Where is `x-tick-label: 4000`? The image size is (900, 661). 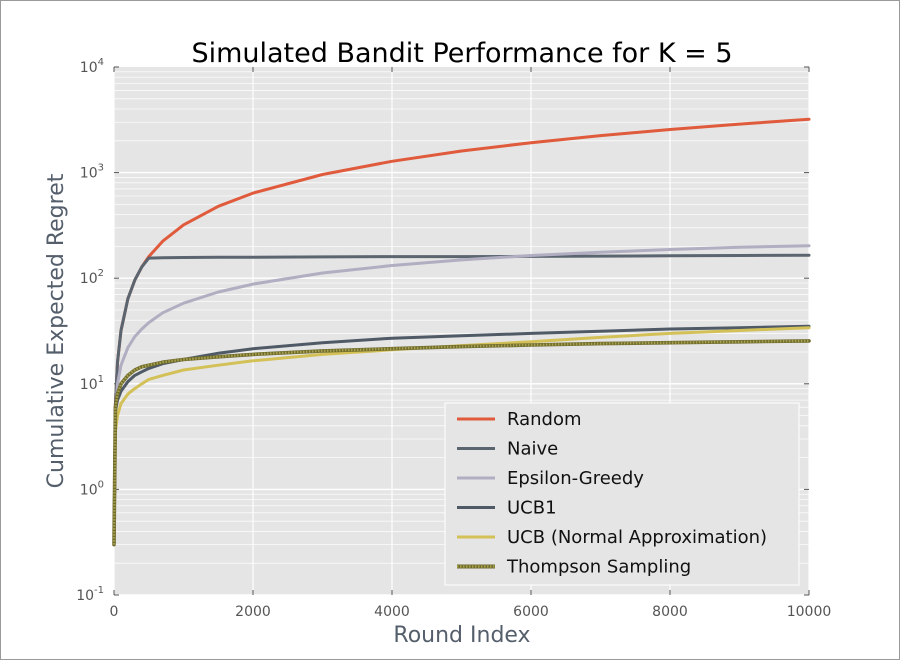 x-tick-label: 4000 is located at coordinates (392, 612).